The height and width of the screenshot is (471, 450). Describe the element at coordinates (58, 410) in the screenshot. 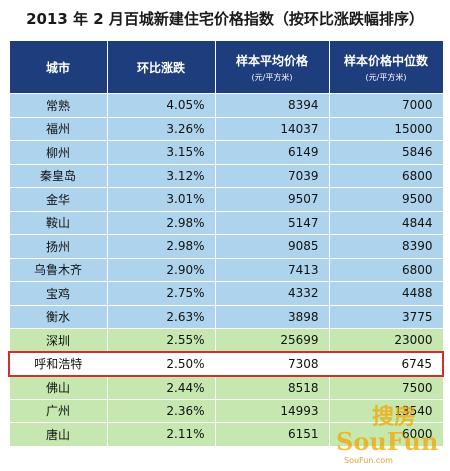

I see `cell-city: 广州` at that location.